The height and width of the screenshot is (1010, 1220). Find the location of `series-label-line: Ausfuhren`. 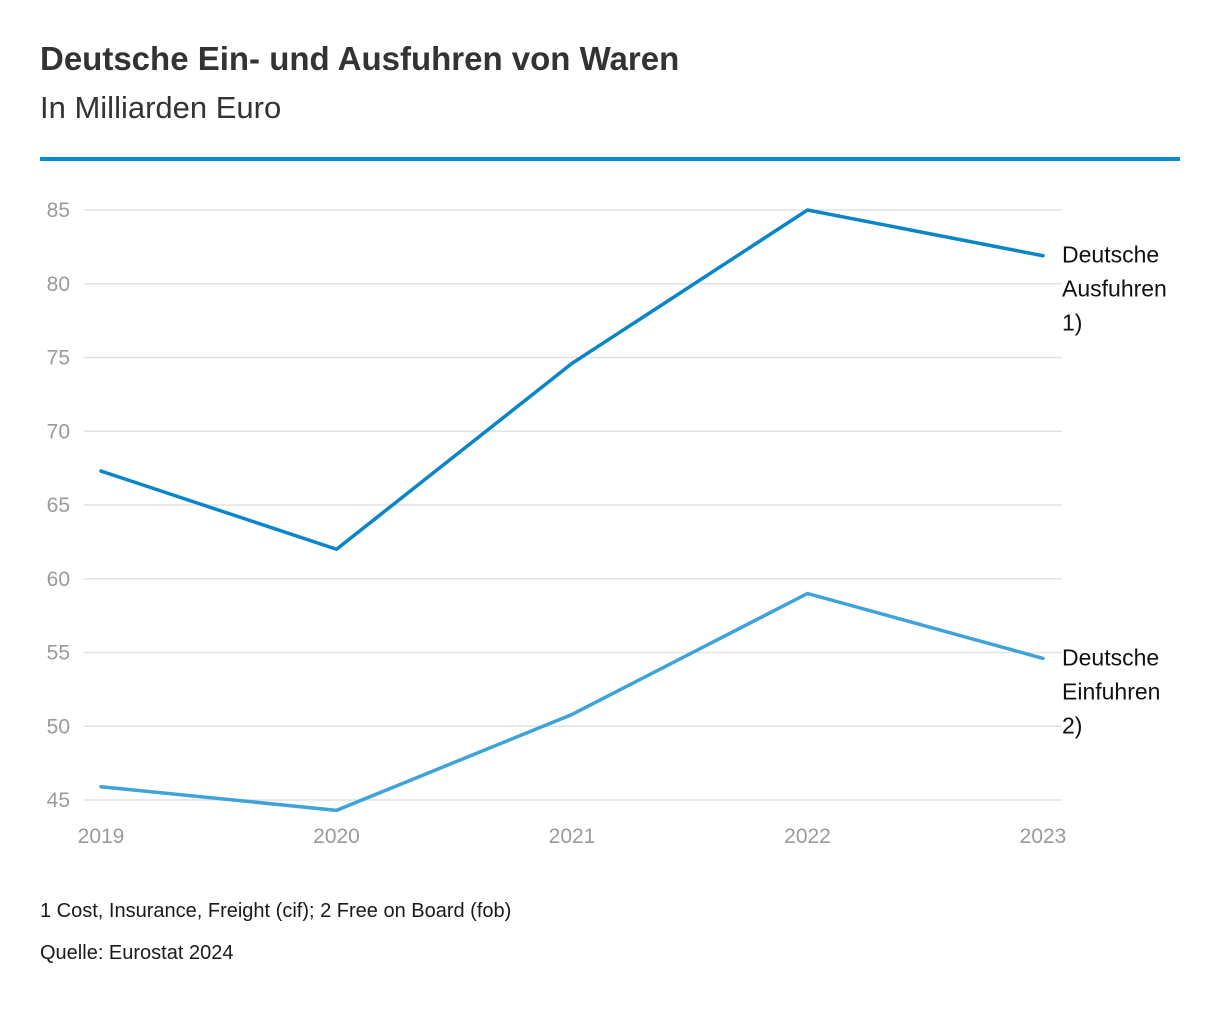

series-label-line: Ausfuhren is located at coordinates (1114, 289).